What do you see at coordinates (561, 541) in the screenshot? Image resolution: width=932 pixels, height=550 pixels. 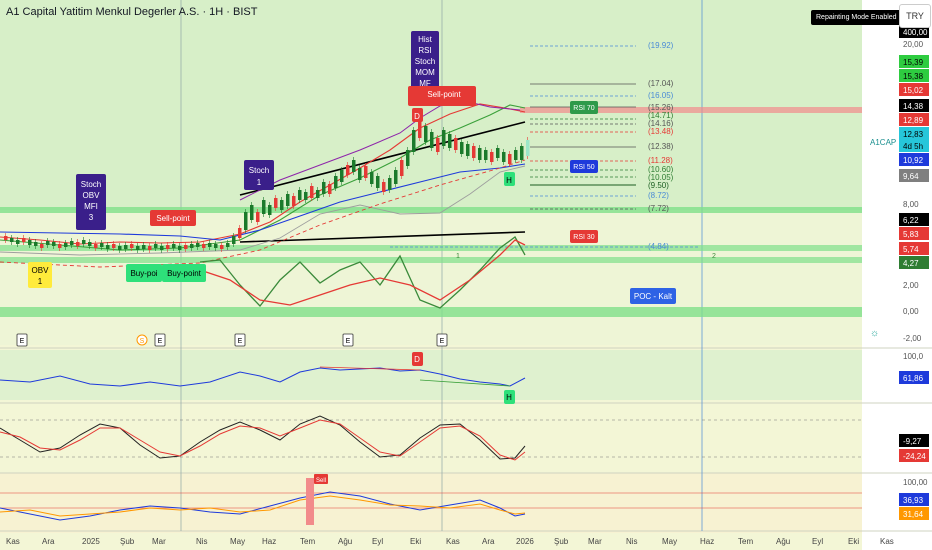 I see `time-label: Şub` at bounding box center [561, 541].